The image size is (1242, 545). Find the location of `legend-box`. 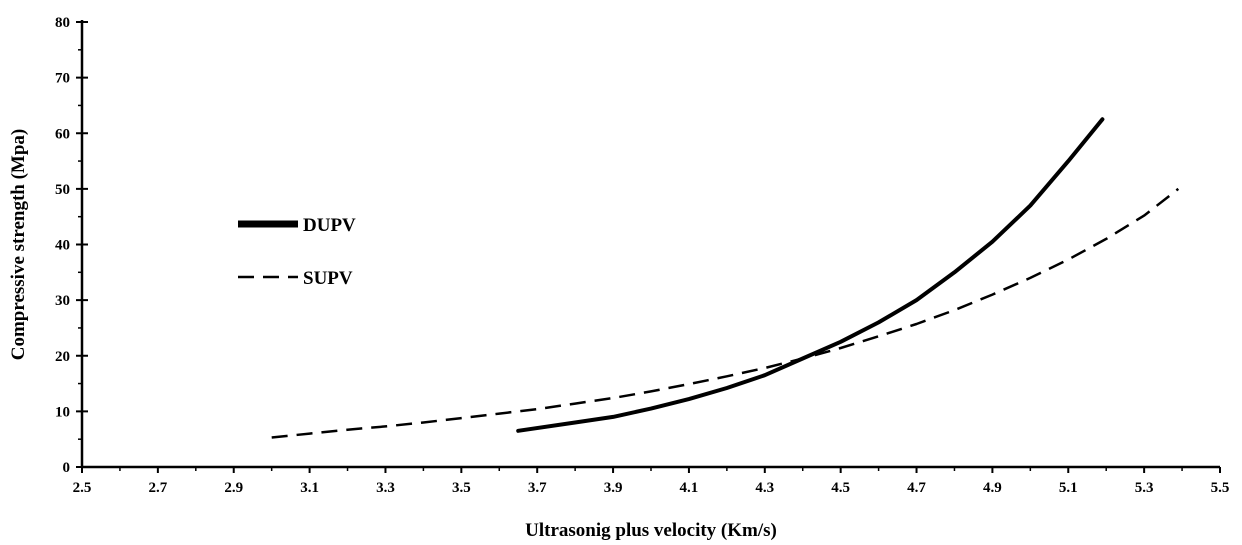

legend-box is located at coordinates (297, 245).